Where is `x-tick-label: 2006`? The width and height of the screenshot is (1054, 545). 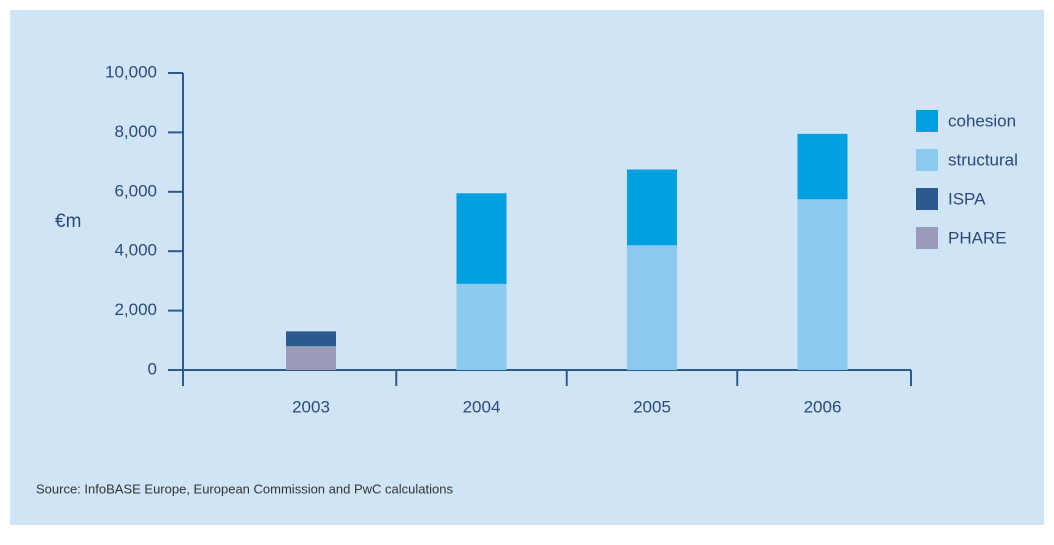
x-tick-label: 2006 is located at coordinates (823, 406).